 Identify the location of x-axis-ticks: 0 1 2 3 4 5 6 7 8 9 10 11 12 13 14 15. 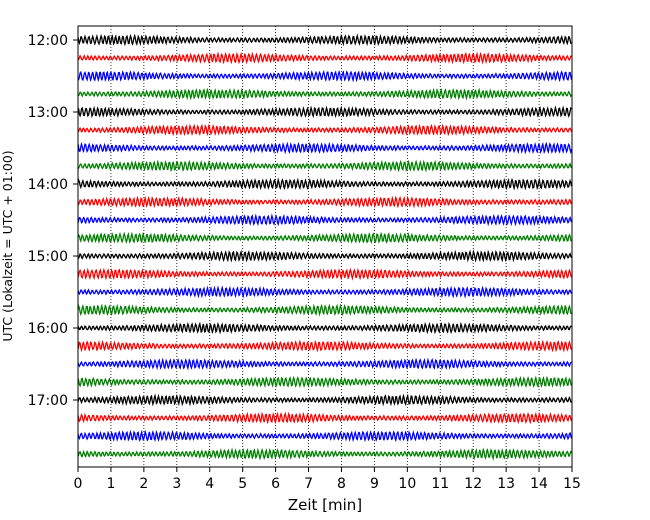
(327, 479).